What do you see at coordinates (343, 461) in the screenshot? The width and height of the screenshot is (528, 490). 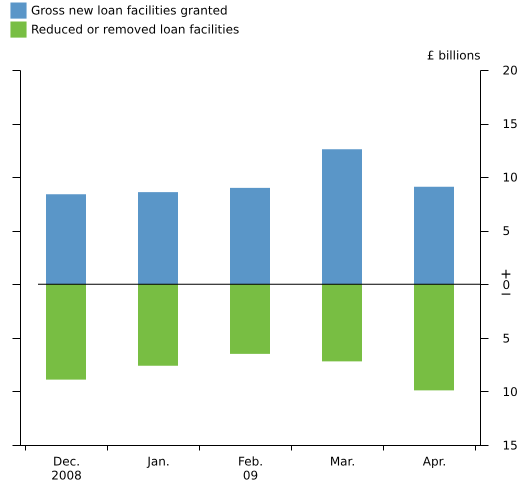 I see `x-tick-label: Mar.` at bounding box center [343, 461].